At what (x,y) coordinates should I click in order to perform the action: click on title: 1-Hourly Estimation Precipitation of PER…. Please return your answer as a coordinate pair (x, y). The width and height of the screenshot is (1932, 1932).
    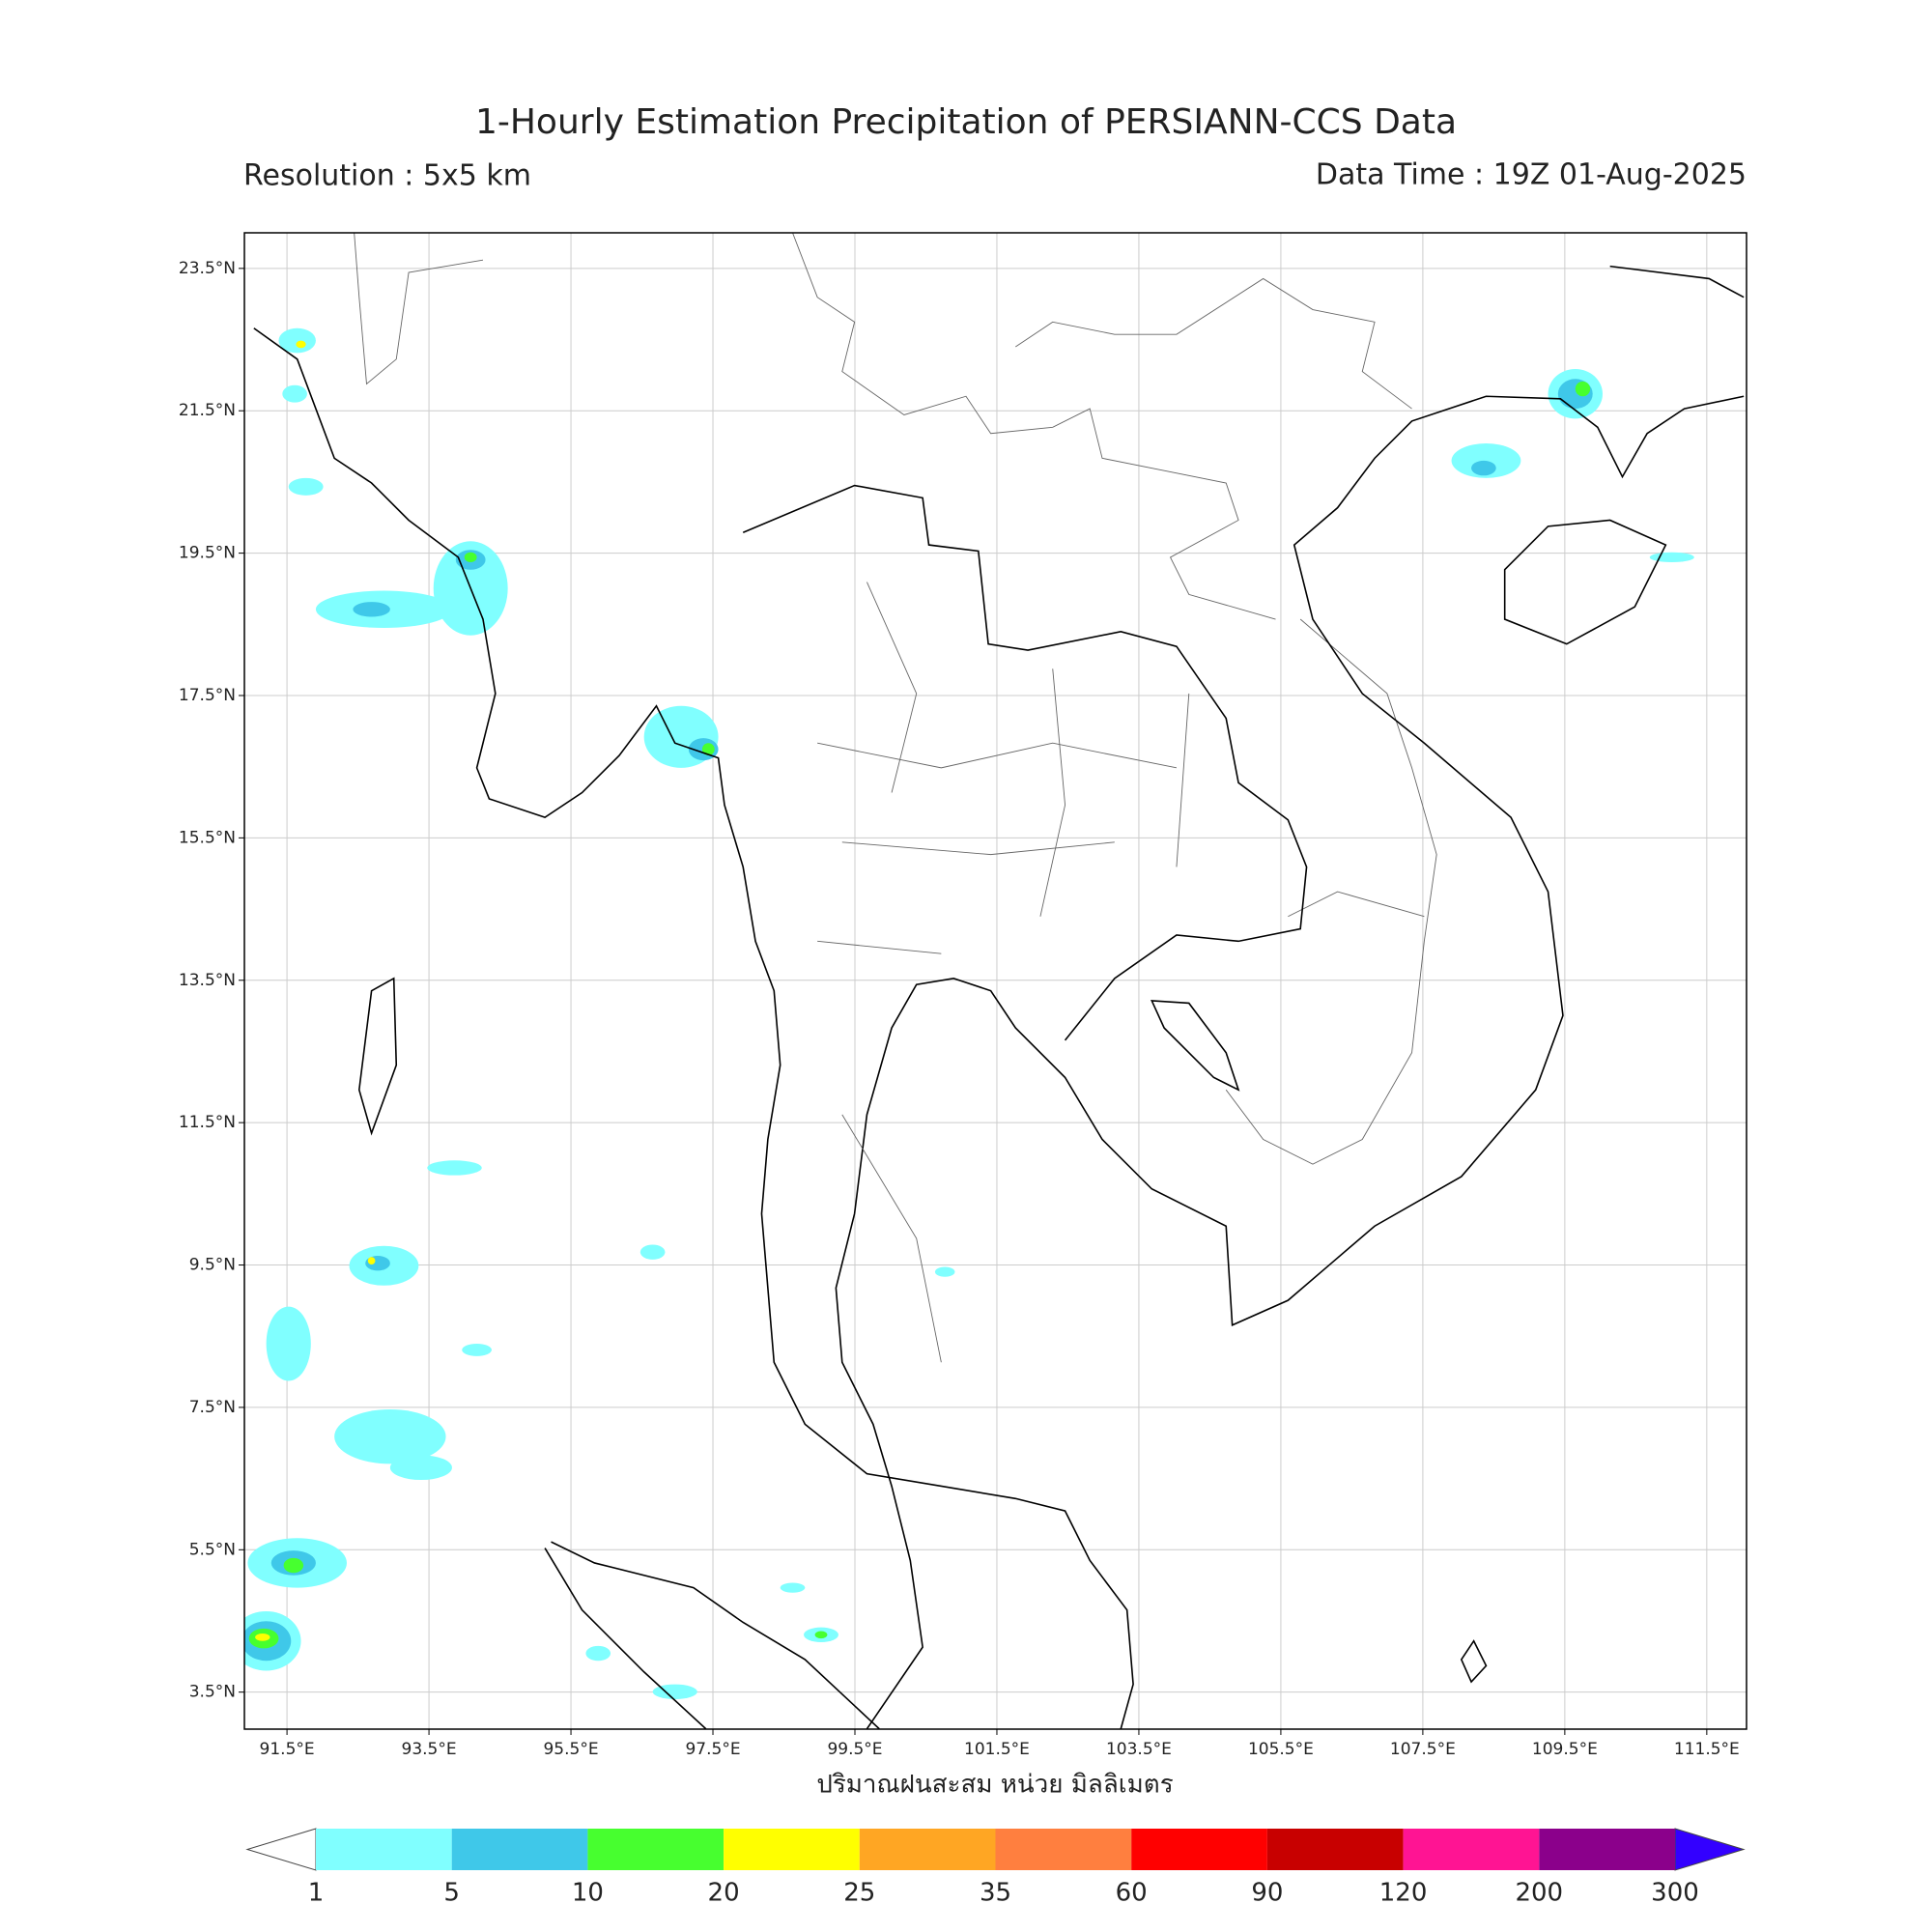
    Looking at the image, I should click on (966, 122).